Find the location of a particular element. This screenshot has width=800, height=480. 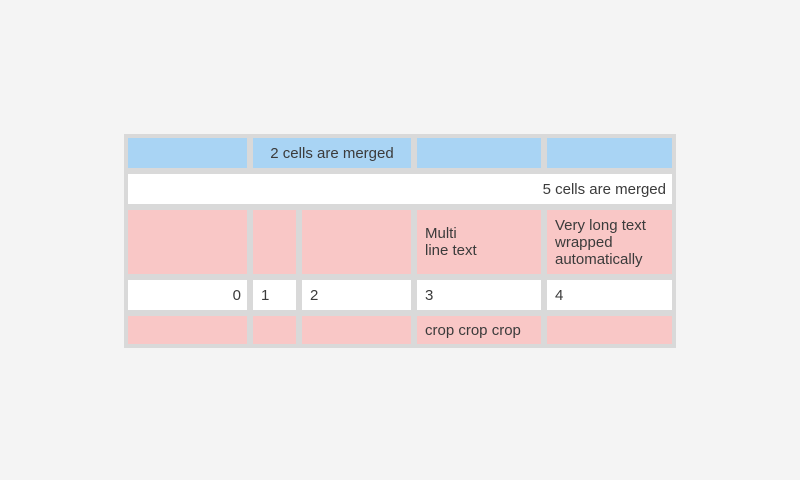

cell-r3-c3: 3 is located at coordinates (479, 295).